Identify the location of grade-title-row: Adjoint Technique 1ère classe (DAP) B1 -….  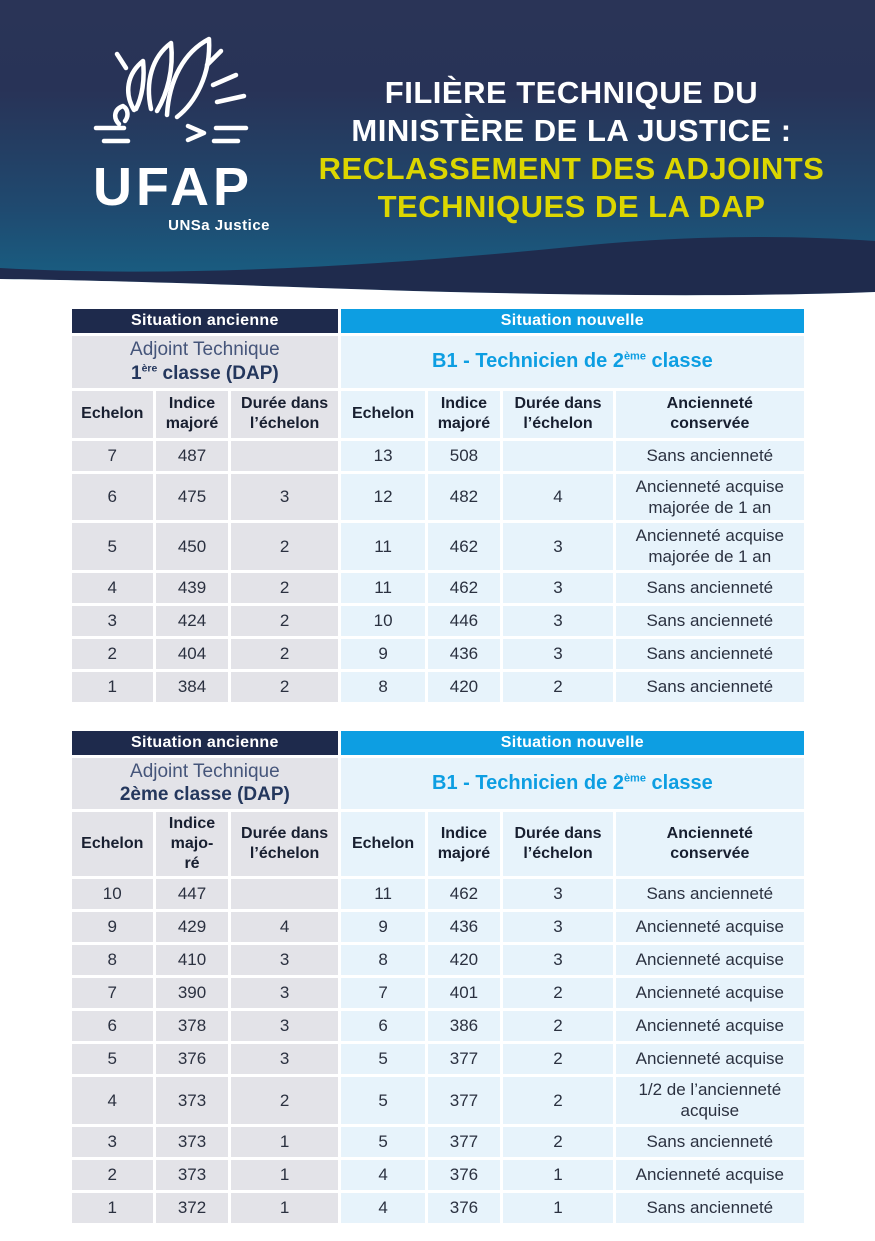
(437, 362).